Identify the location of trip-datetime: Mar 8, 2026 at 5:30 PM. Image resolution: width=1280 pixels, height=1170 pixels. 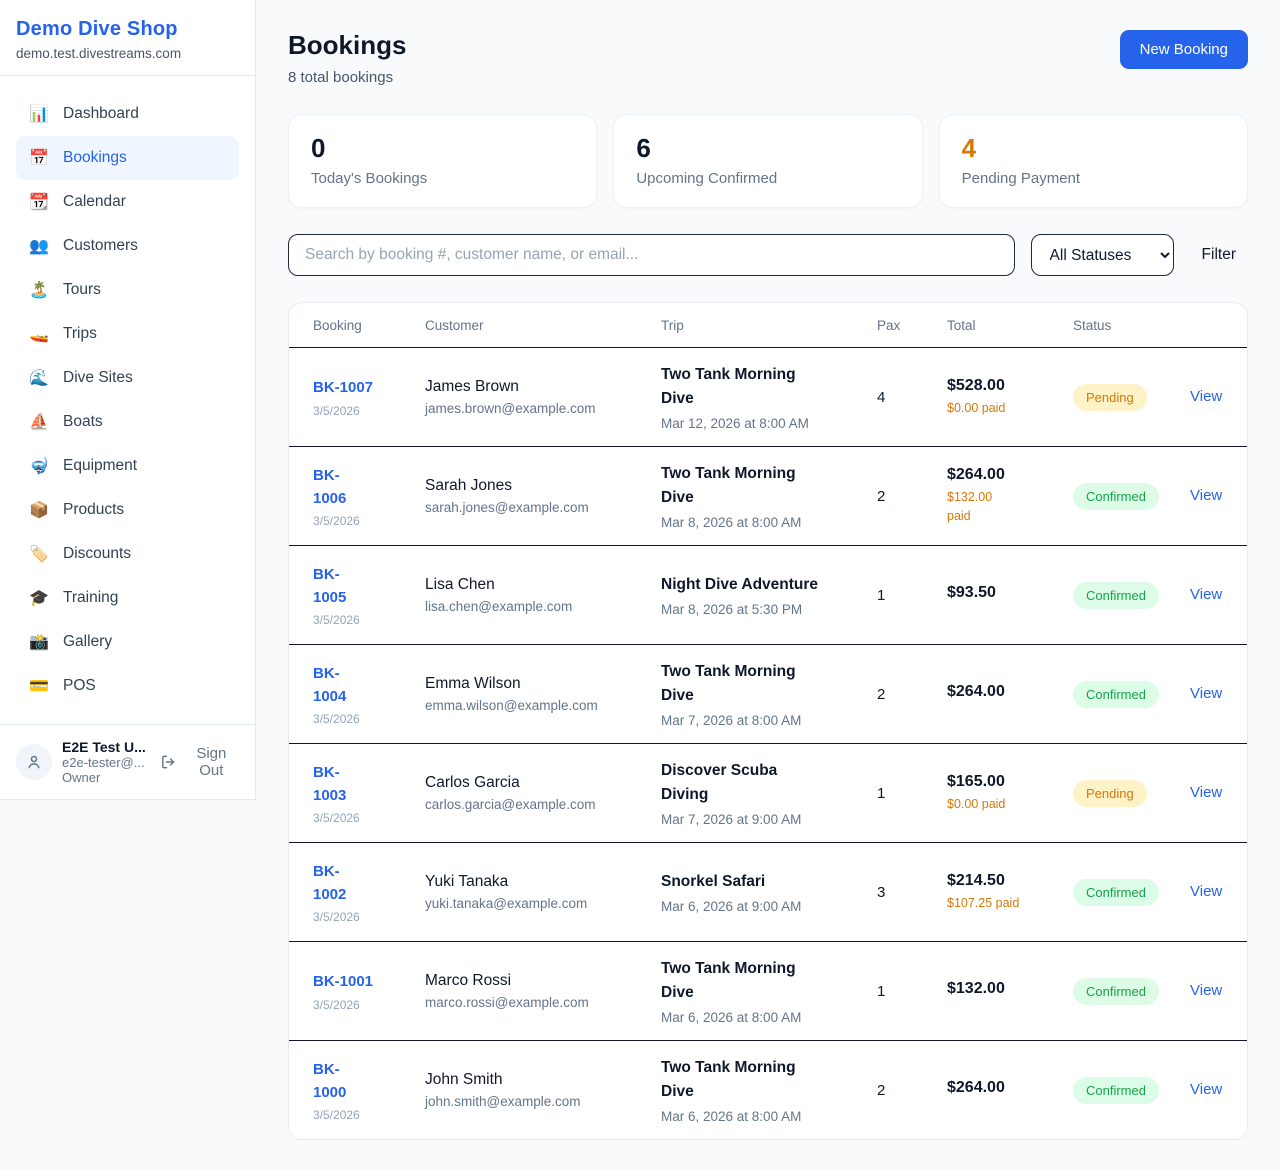
(732, 609).